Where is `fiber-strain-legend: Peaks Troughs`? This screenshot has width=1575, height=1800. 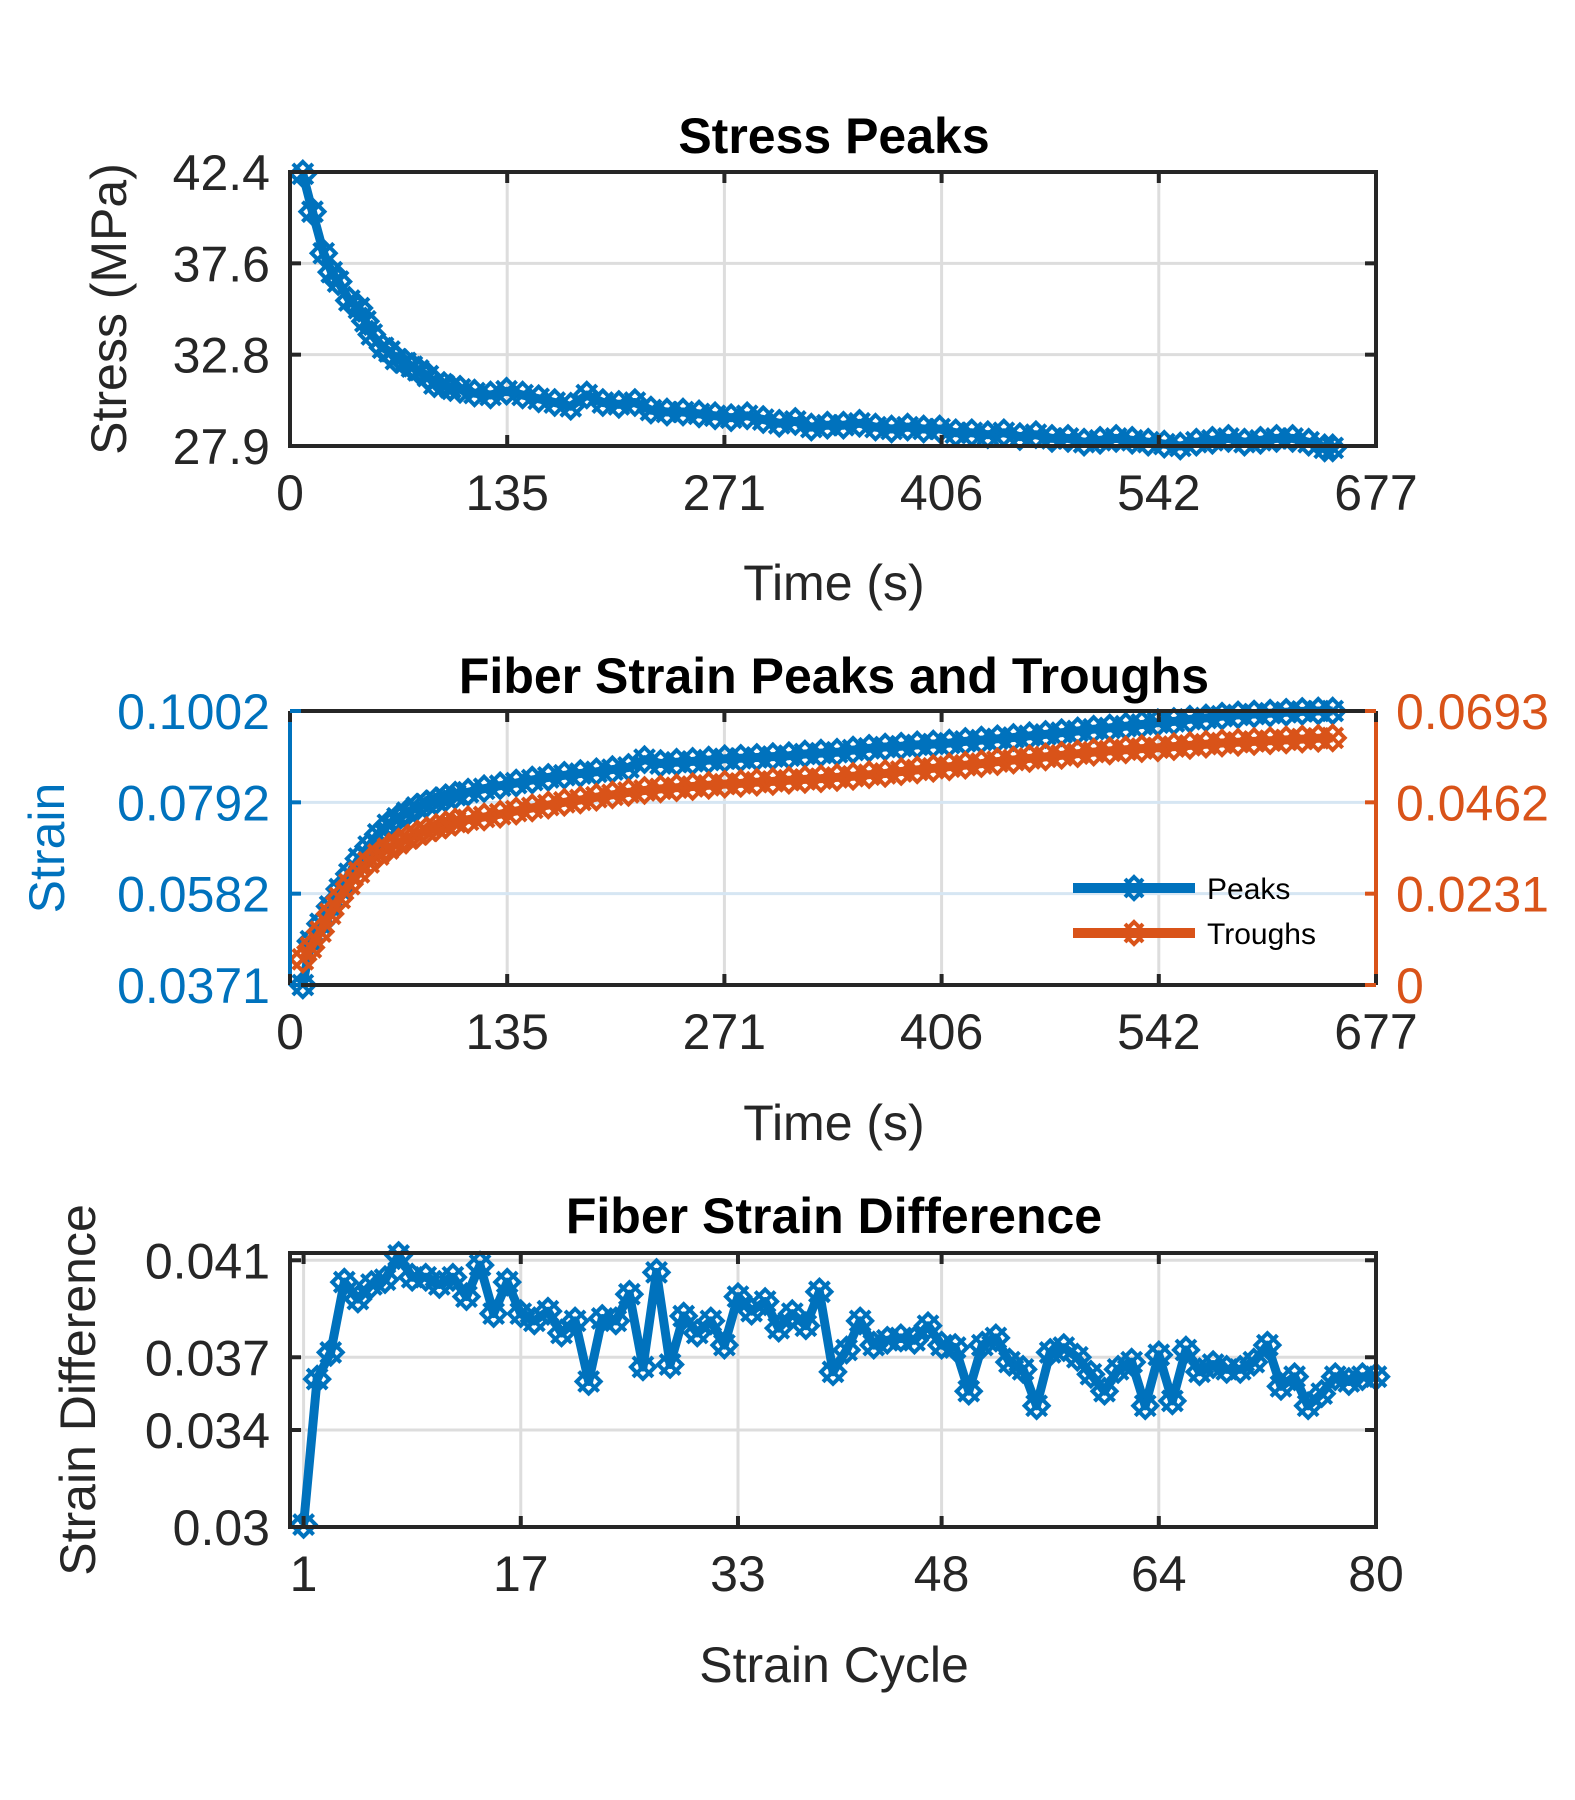
fiber-strain-legend: Peaks Troughs is located at coordinates (1194, 912).